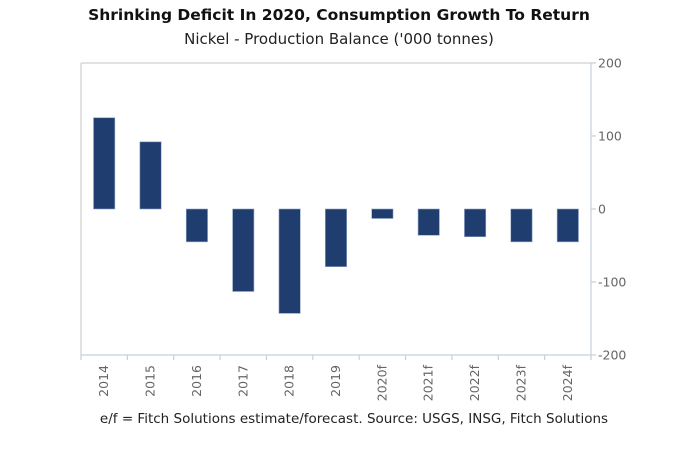 The height and width of the screenshot is (451, 678). What do you see at coordinates (567, 382) in the screenshot?
I see `x-tick-label: 2024f` at bounding box center [567, 382].